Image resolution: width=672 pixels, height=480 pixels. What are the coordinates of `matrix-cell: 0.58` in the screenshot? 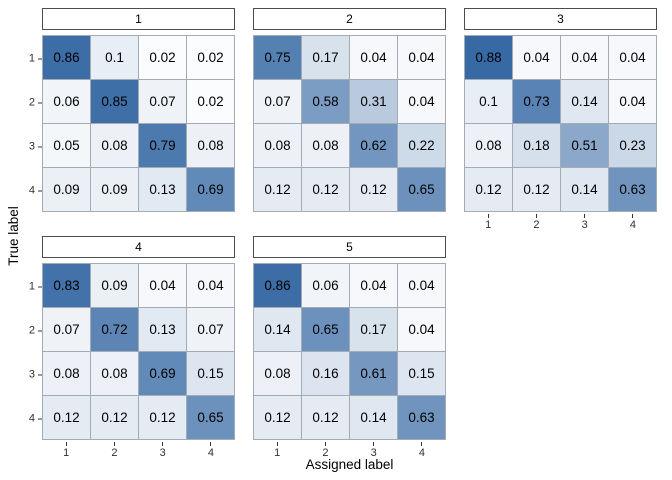 It's located at (326, 102).